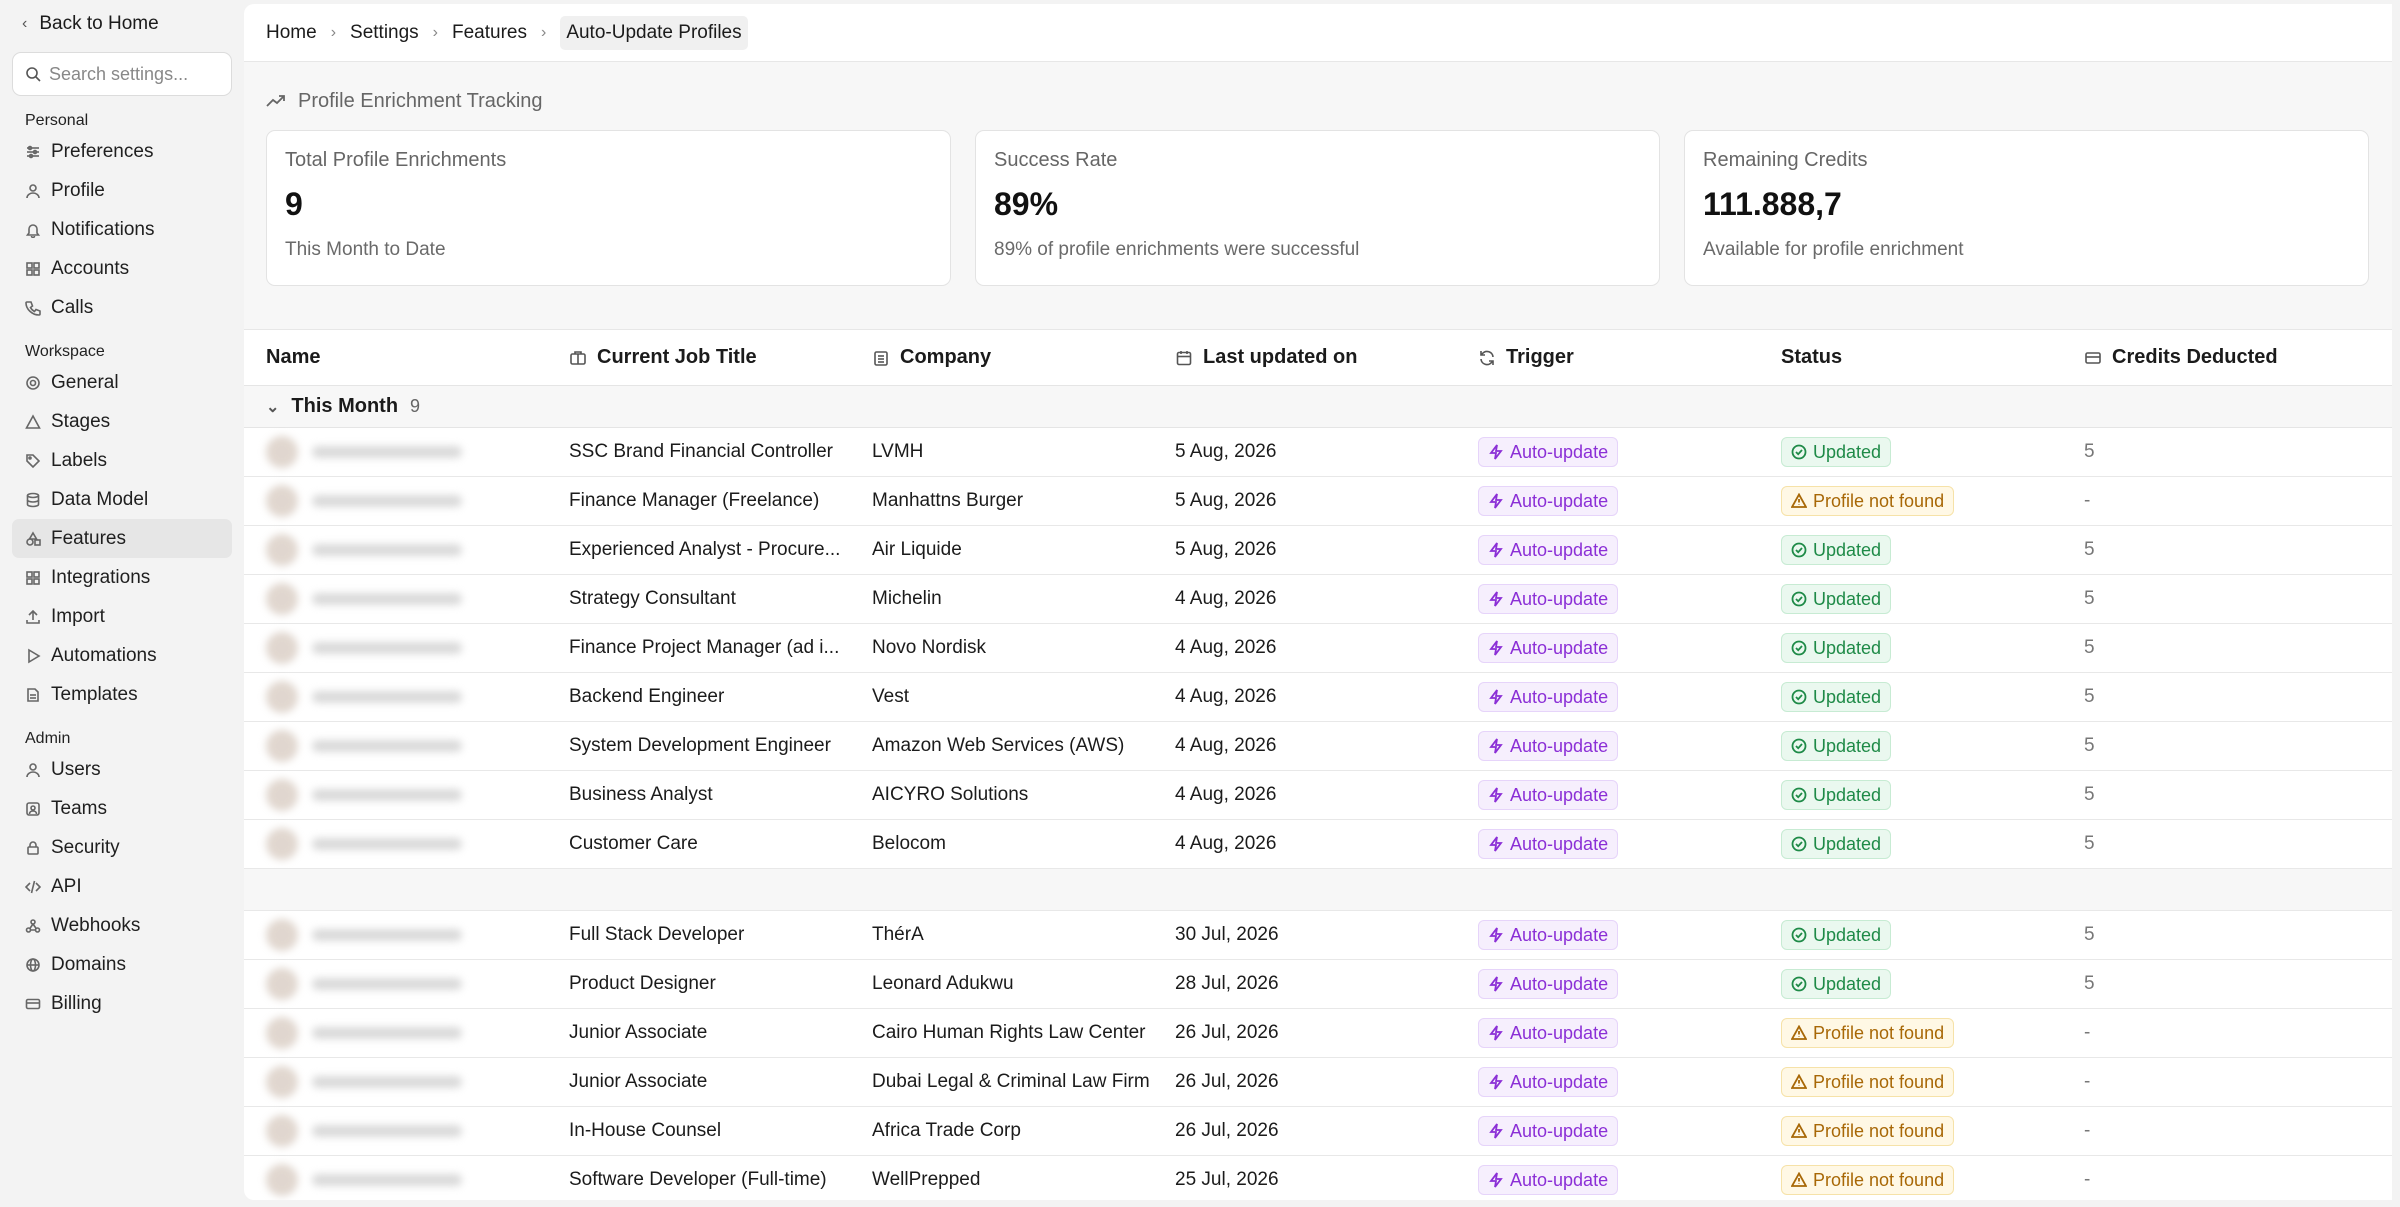 This screenshot has height=1207, width=2400. Describe the element at coordinates (134, 74) in the screenshot. I see `search-input` at that location.